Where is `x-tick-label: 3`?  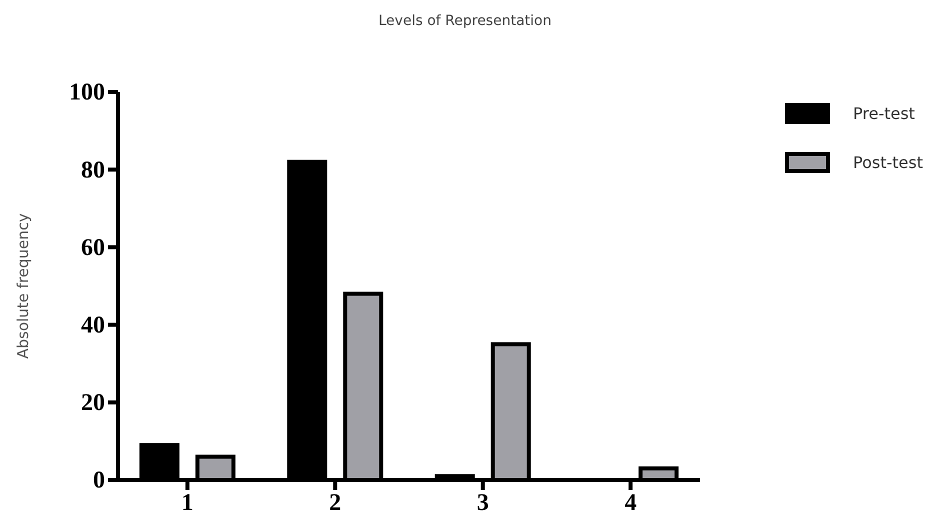
x-tick-label: 3 is located at coordinates (482, 503).